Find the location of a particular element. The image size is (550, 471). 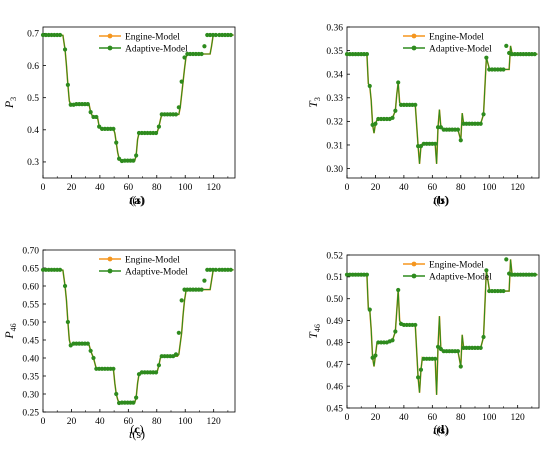

panel-caption-letter: d is located at coordinates (441, 429).